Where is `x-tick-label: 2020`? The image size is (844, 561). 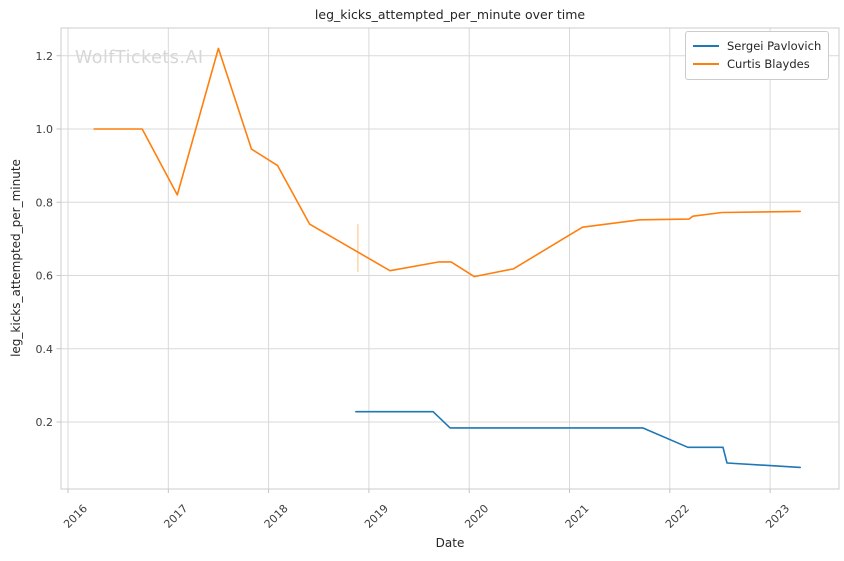
x-tick-label: 2020 is located at coordinates (476, 516).